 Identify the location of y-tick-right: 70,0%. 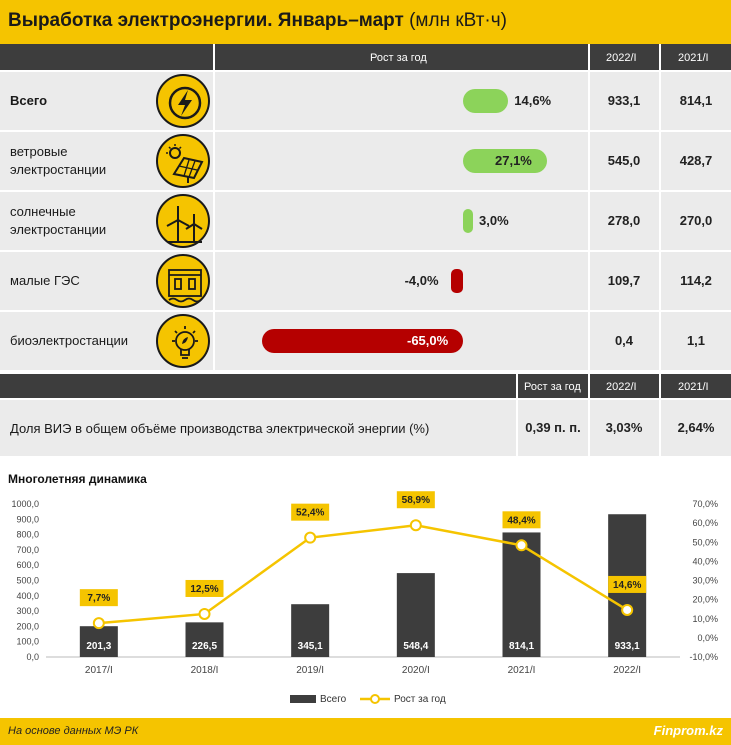
(705, 504).